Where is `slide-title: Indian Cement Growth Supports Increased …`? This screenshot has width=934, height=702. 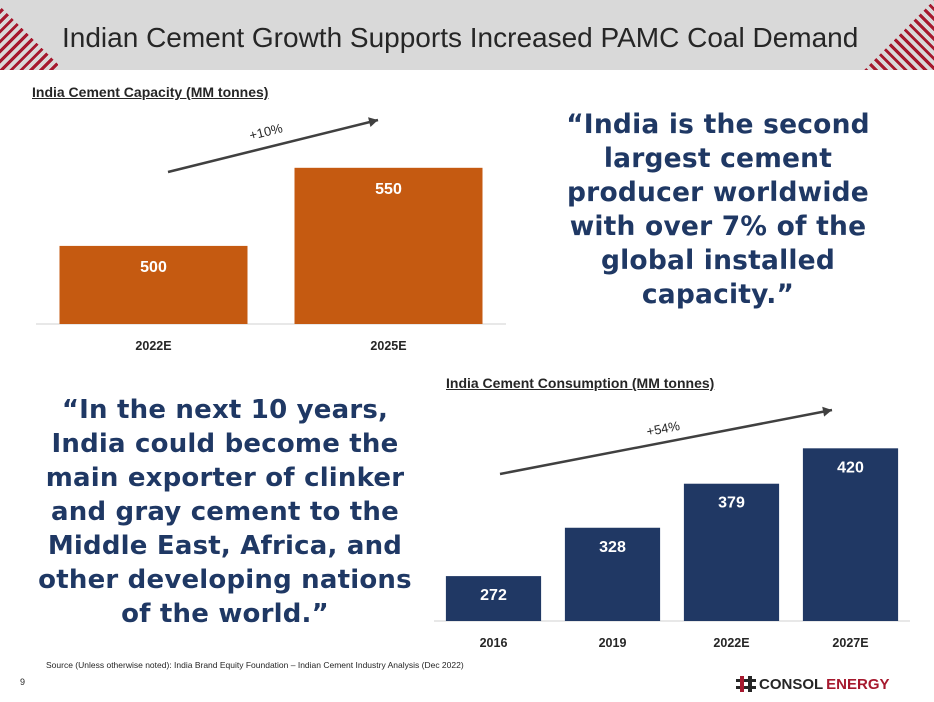 slide-title: Indian Cement Growth Supports Increased … is located at coordinates (460, 37).